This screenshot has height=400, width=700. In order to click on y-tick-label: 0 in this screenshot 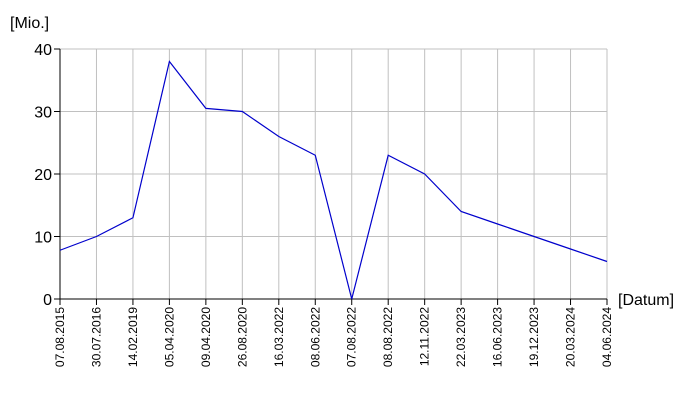, I will do `click(47, 300)`.